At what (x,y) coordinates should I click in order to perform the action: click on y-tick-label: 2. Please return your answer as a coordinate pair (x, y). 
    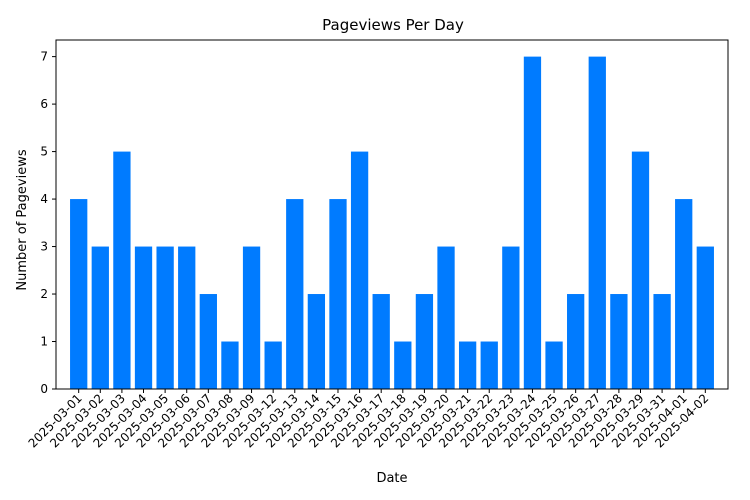
    Looking at the image, I should click on (44, 294).